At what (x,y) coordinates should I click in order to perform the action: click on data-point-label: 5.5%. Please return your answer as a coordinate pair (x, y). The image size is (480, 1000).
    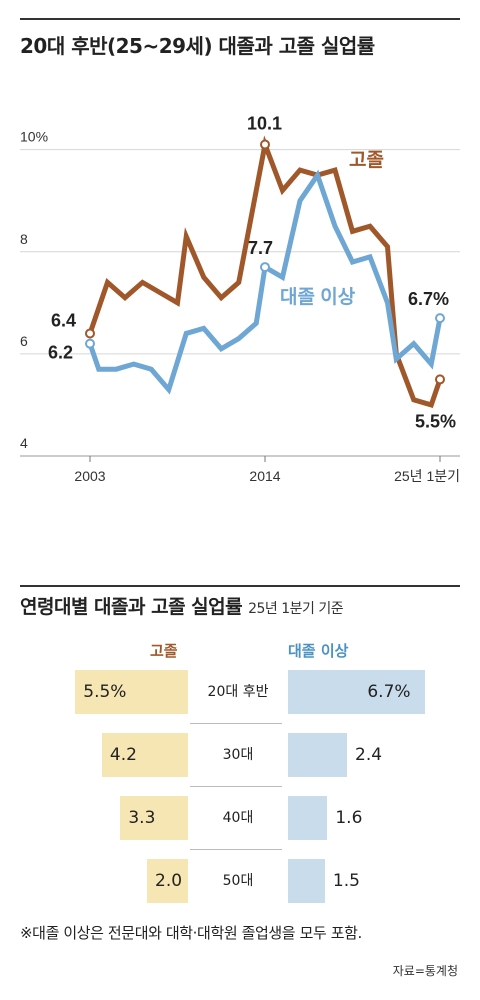
    Looking at the image, I should click on (435, 421).